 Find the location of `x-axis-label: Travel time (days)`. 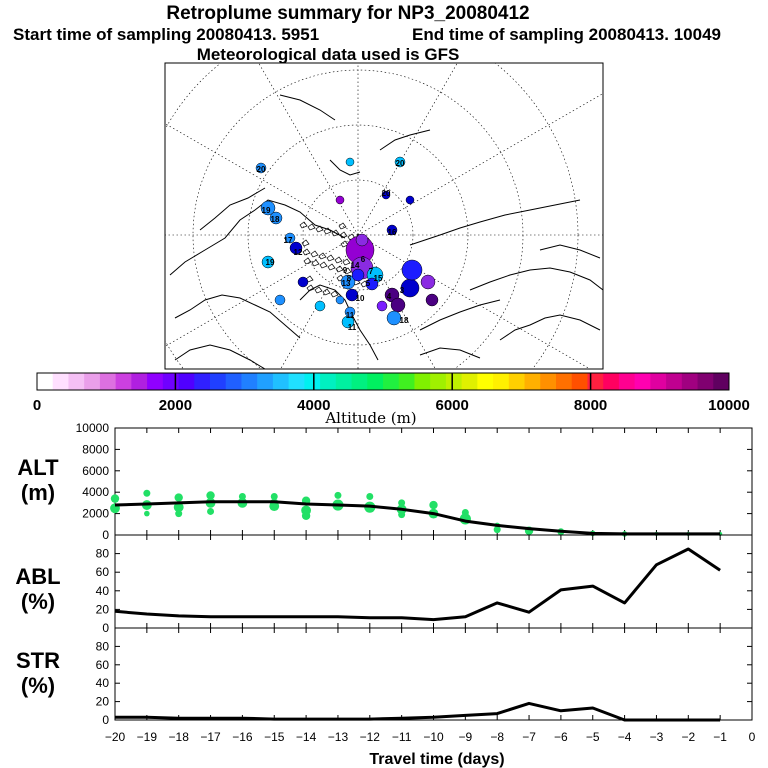

x-axis-label: Travel time (days) is located at coordinates (436, 759).